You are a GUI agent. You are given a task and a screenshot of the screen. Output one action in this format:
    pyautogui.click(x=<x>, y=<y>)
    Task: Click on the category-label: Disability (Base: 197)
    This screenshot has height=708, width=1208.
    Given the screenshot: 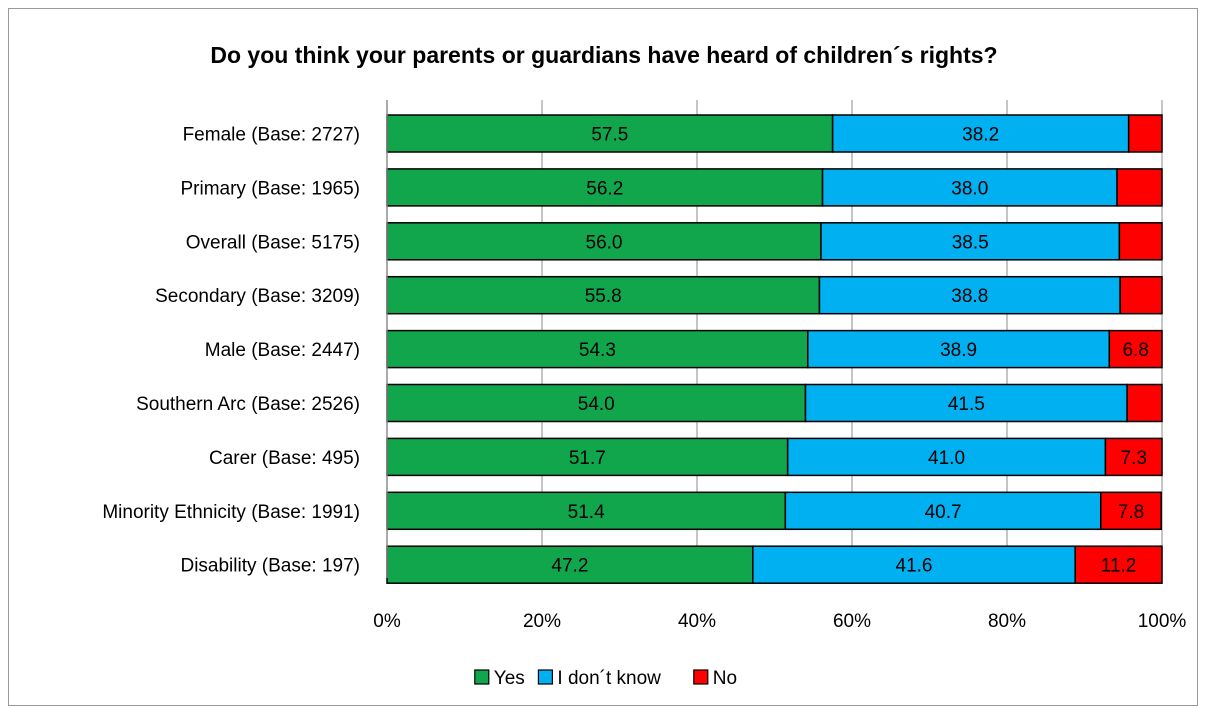 What is the action you would take?
    pyautogui.click(x=270, y=566)
    